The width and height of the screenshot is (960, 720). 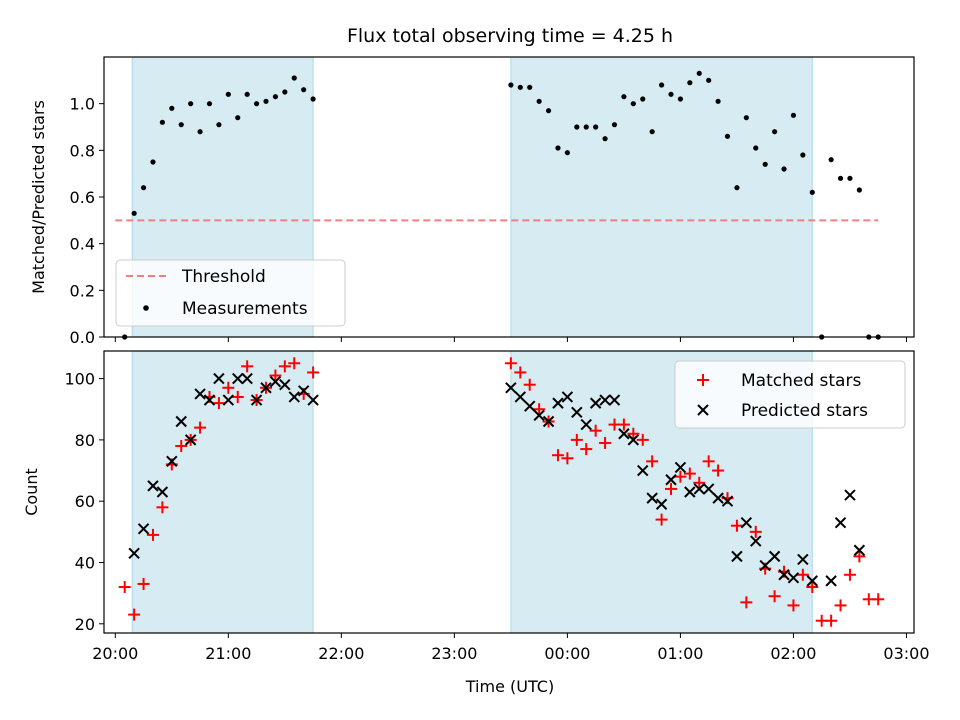 I want to click on ratio-y-tick-label: 0.6, so click(x=82, y=197).